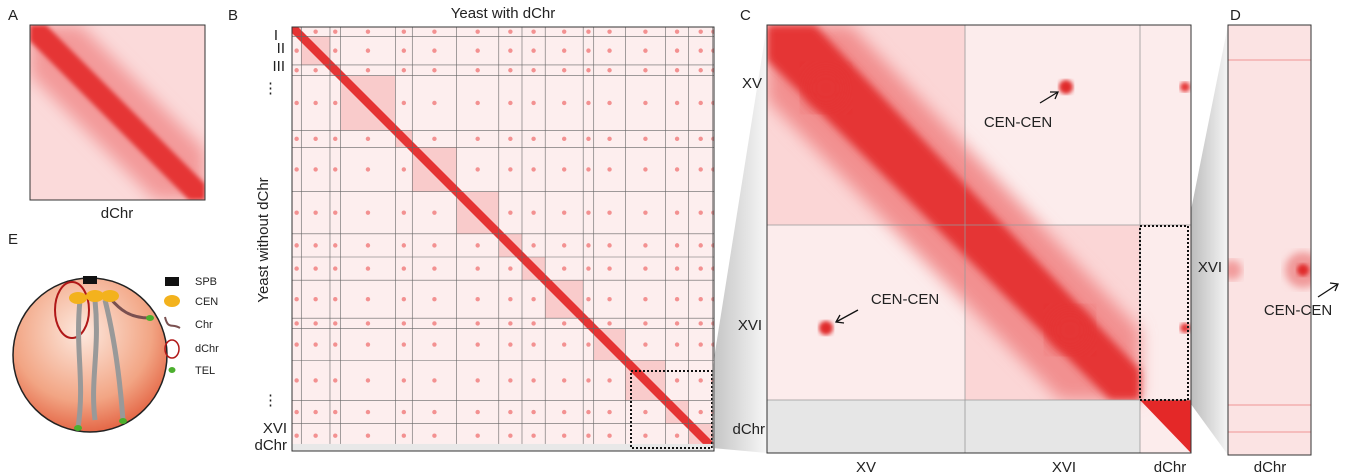 This screenshot has height=474, width=1355. What do you see at coordinates (205, 371) in the screenshot?
I see `legend-label: TEL` at bounding box center [205, 371].